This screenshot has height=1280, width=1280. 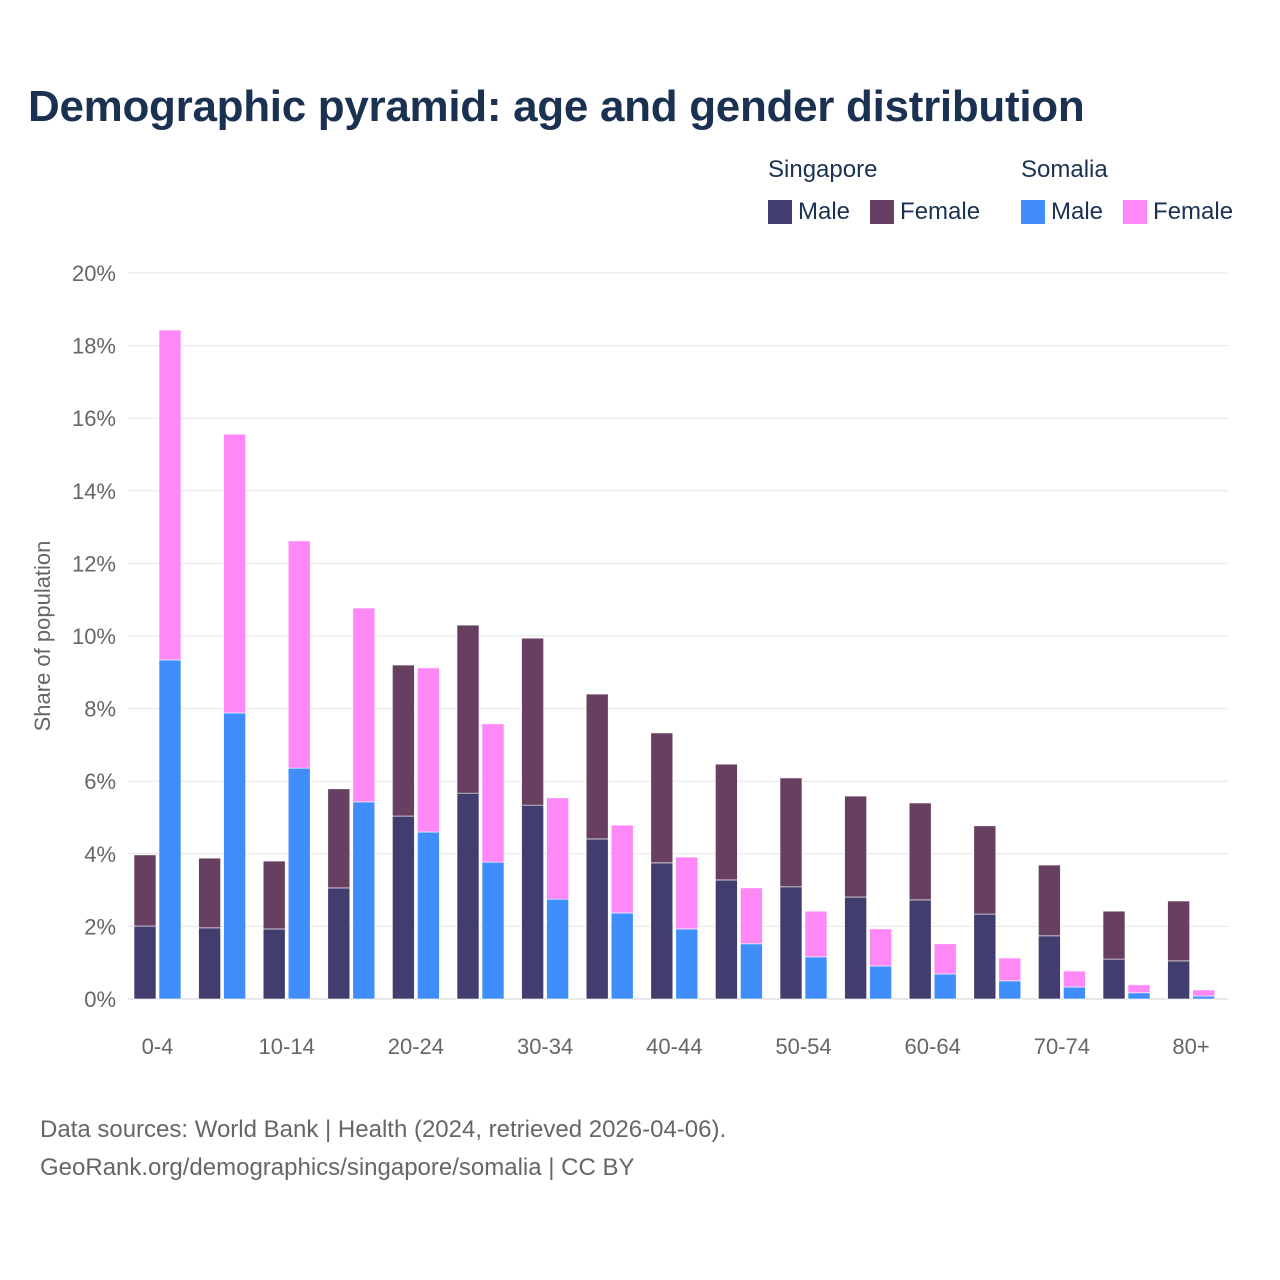 I want to click on legend-somalia-male: Male, so click(x=1062, y=212).